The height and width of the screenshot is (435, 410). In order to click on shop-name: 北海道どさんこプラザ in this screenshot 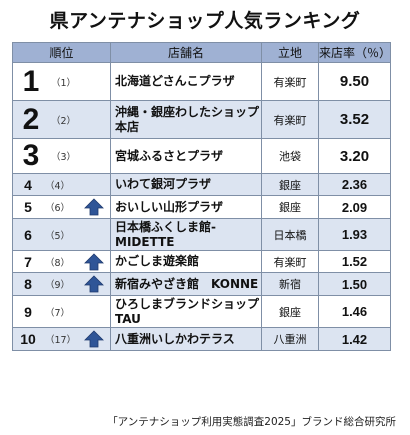, I will do `click(186, 81)`.